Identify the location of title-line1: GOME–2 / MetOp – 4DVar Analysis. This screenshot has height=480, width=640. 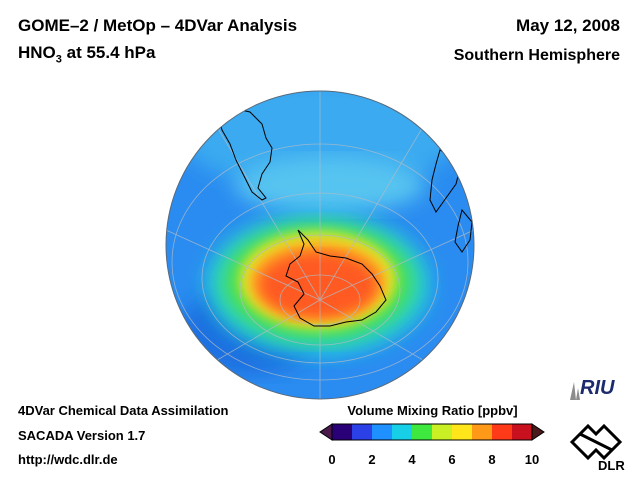
(158, 25).